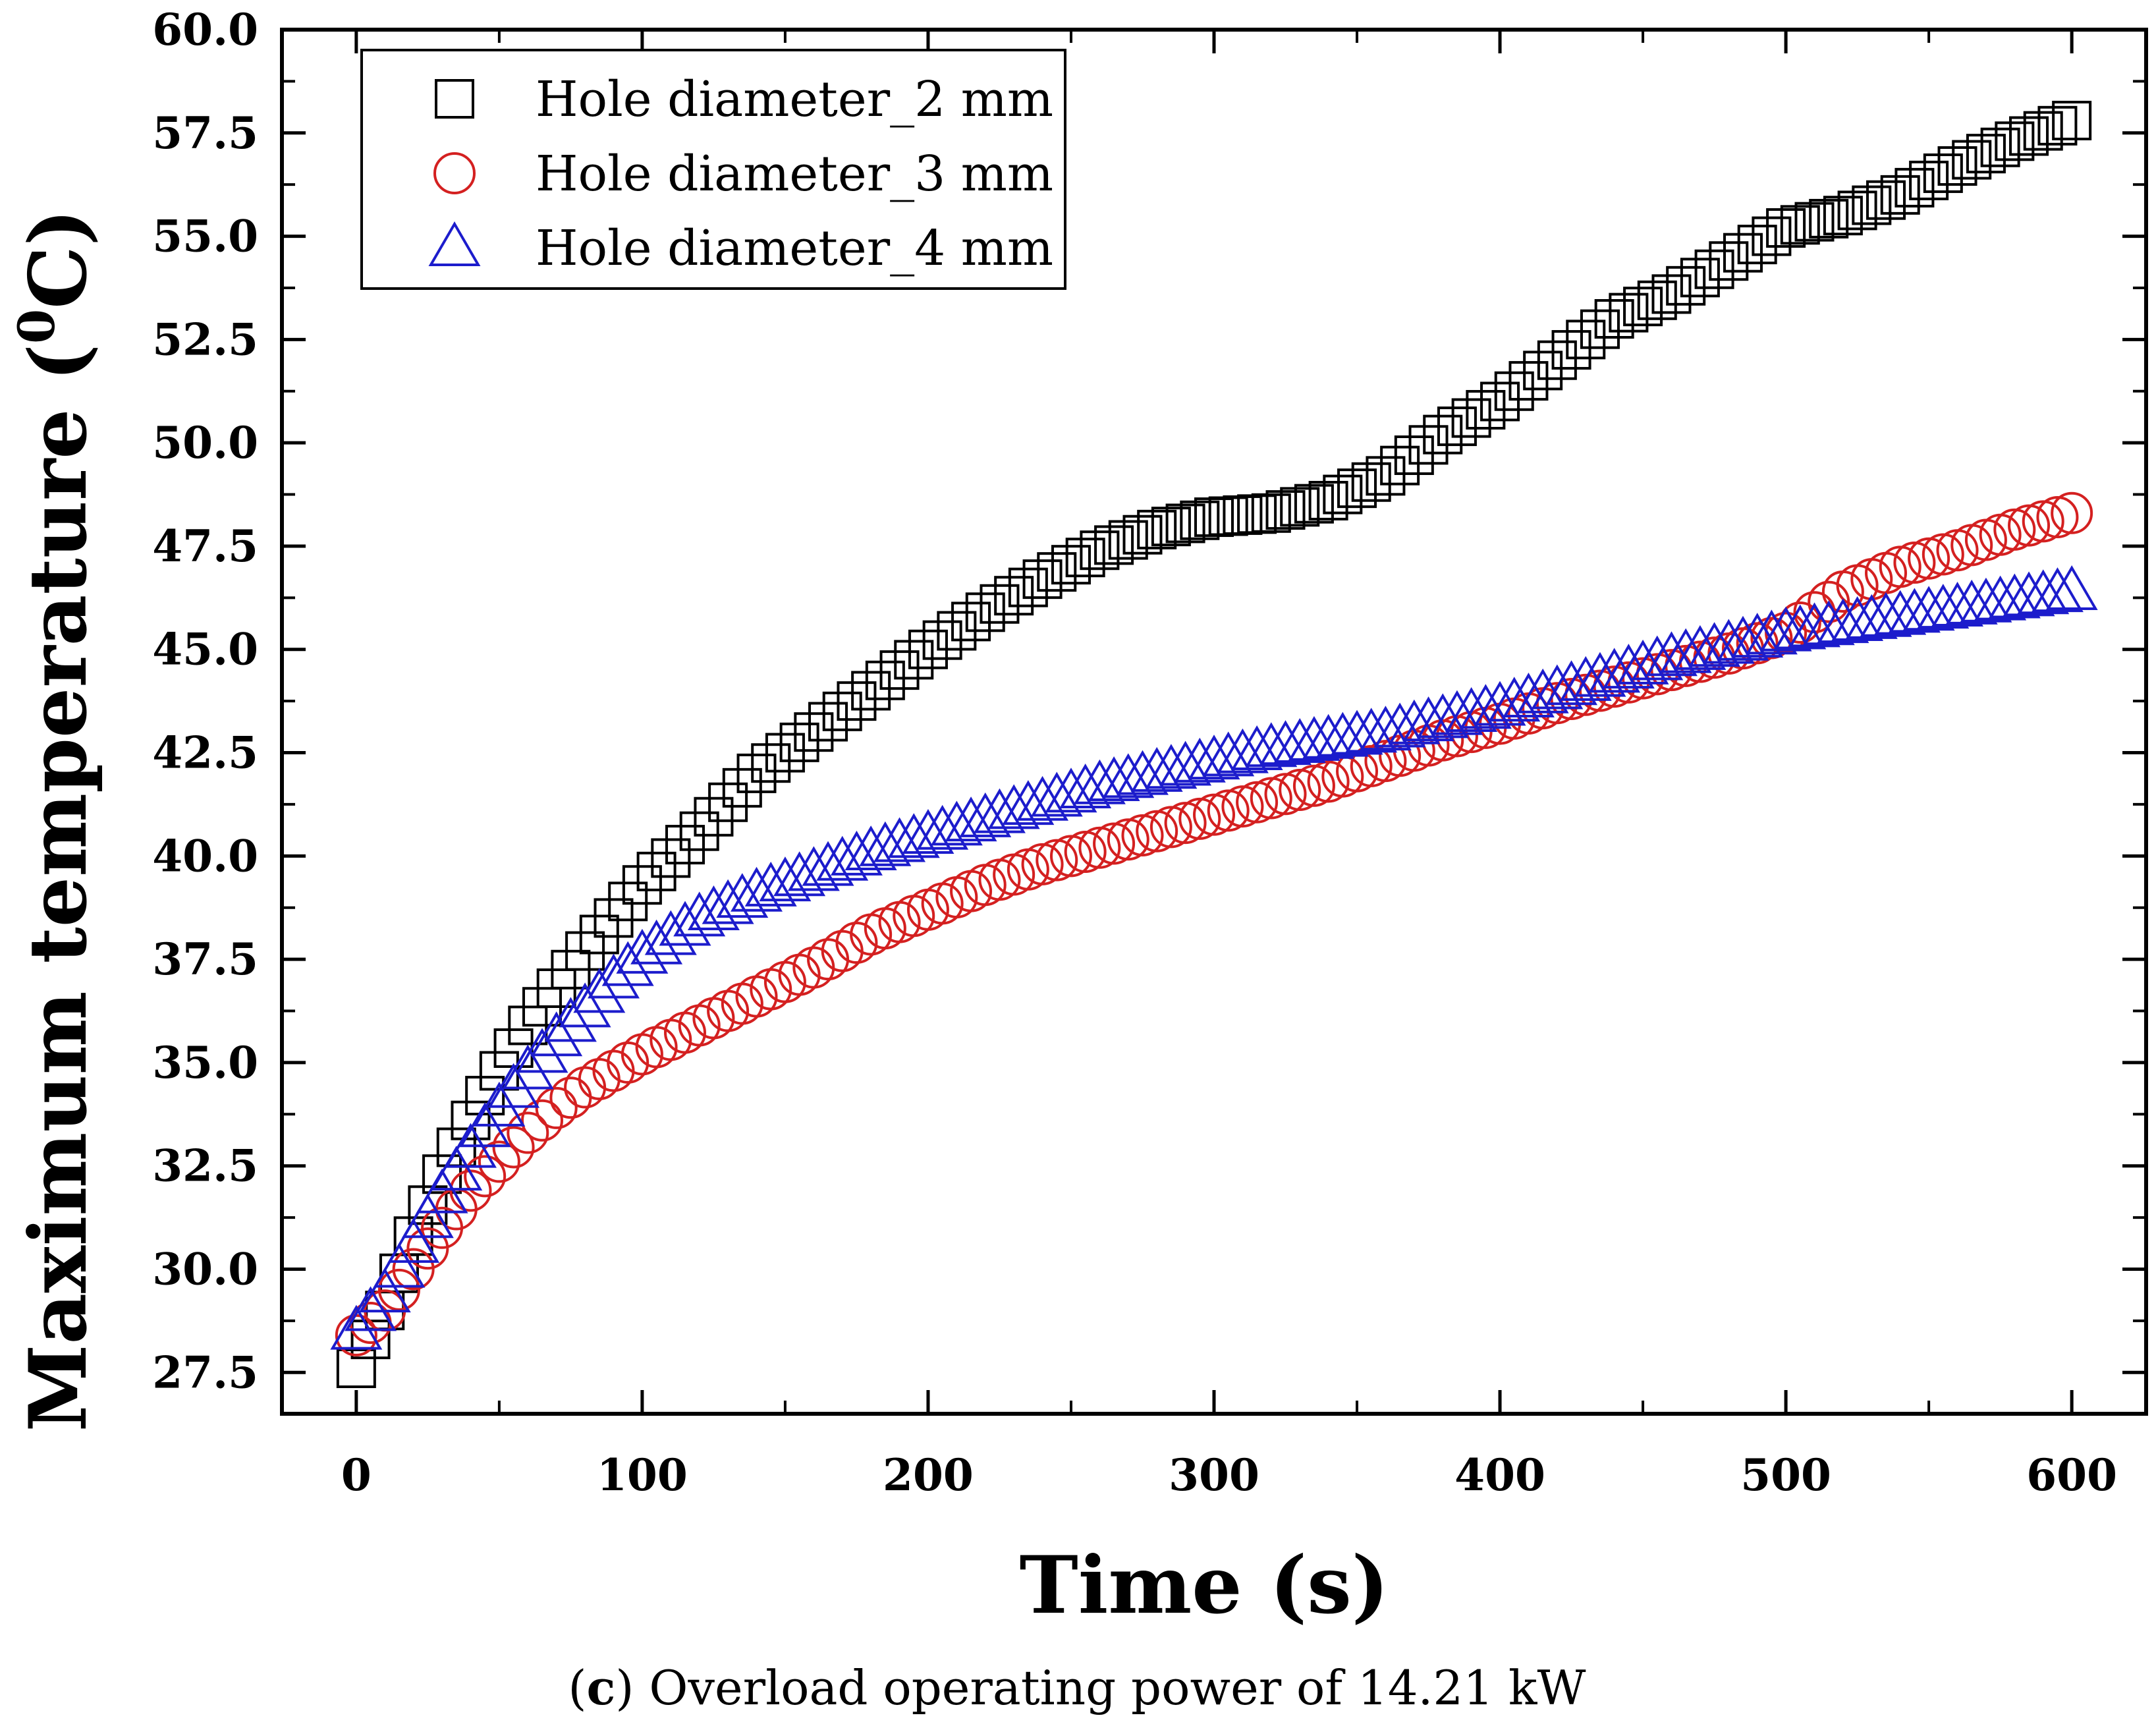 The width and height of the screenshot is (2156, 1730). What do you see at coordinates (205, 29) in the screenshot?
I see `y-tick-label: 60.0` at bounding box center [205, 29].